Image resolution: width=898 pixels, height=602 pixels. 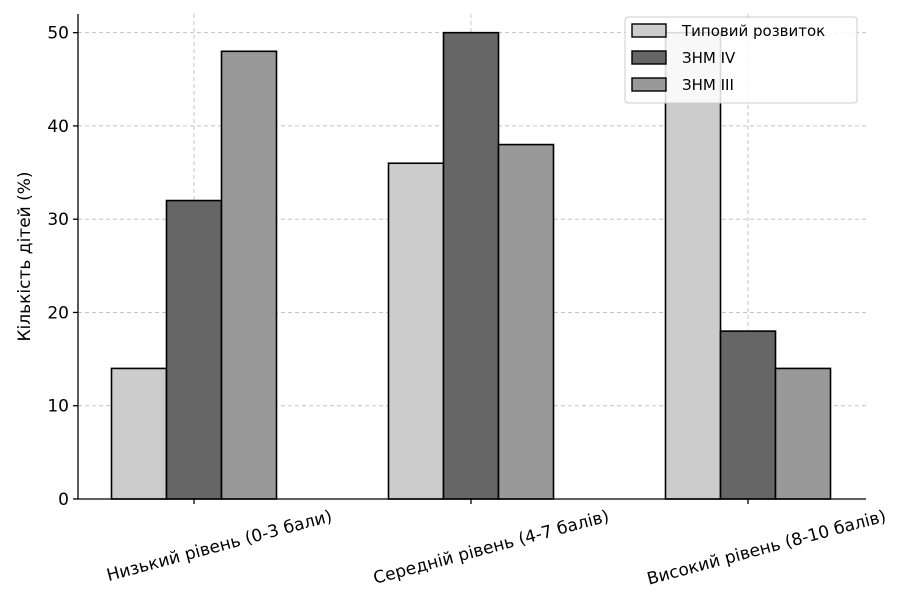 What do you see at coordinates (58, 220) in the screenshot?
I see `y-tick-label: 30` at bounding box center [58, 220].